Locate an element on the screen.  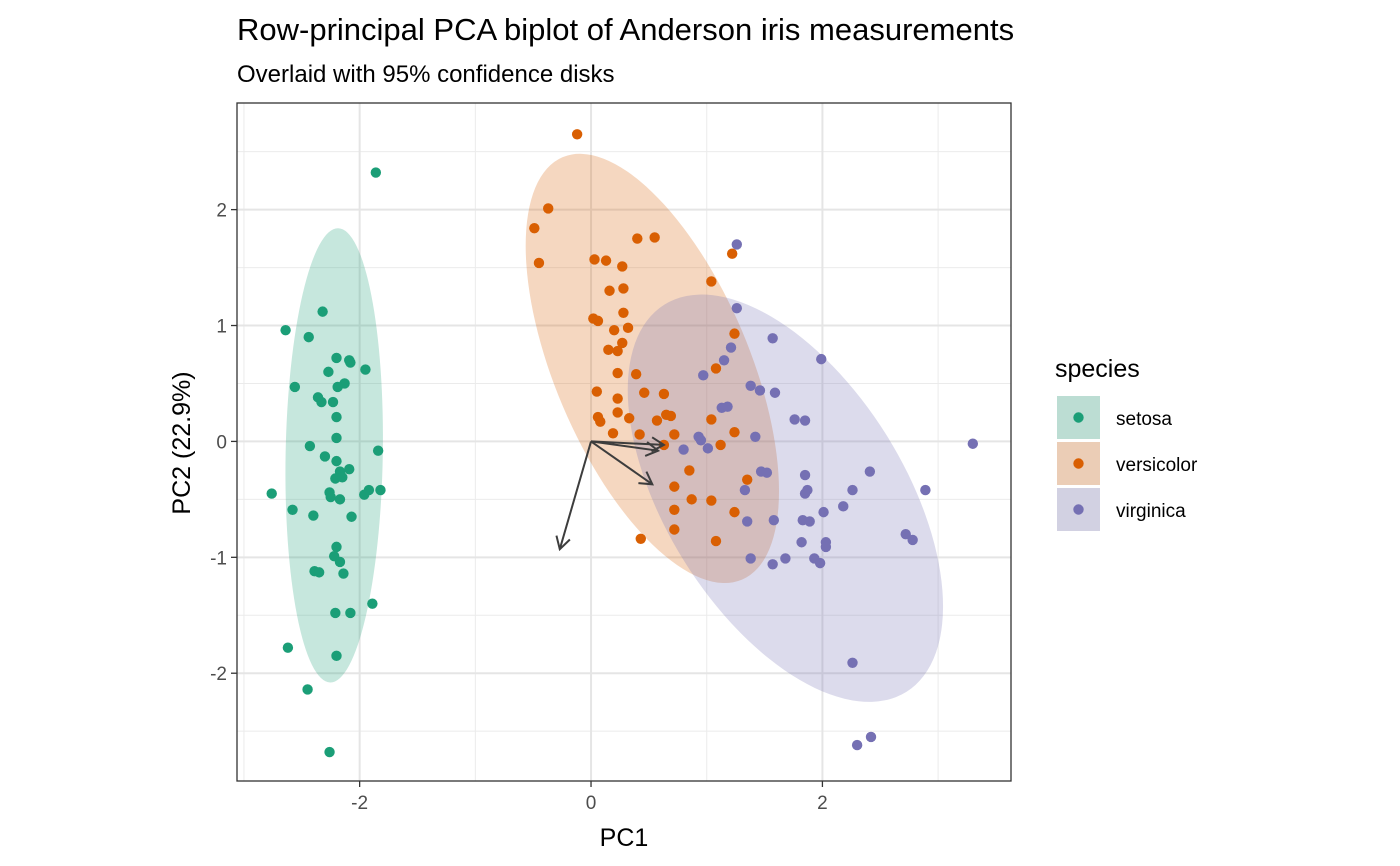
legend: species setosa versicolor virginica is located at coordinates (1126, 443).